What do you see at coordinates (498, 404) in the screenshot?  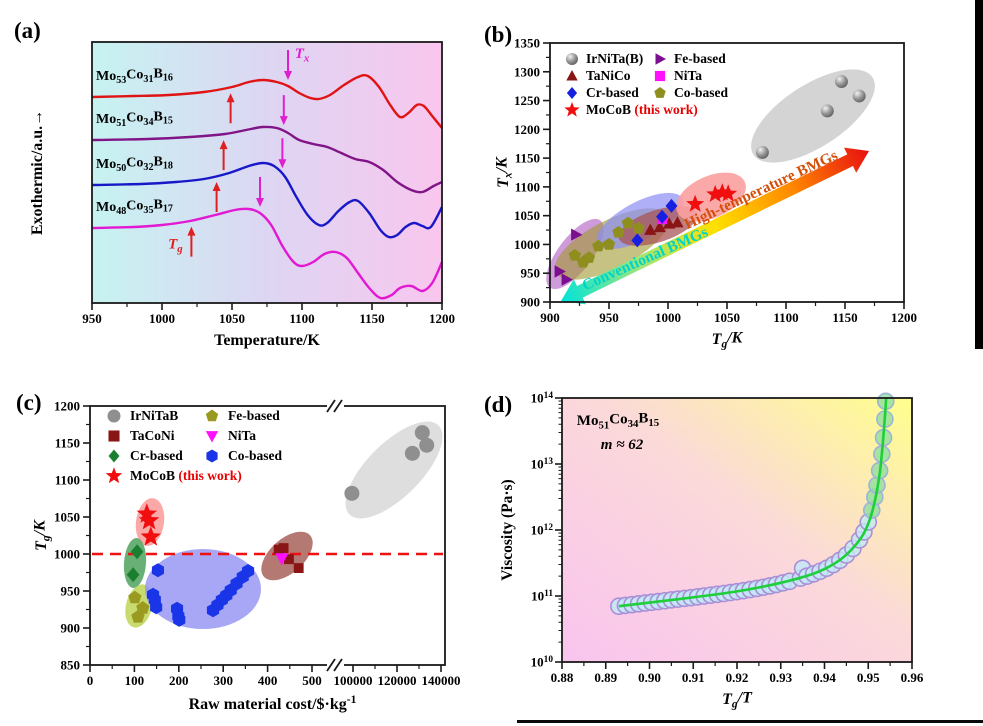 I see `panel-d-label: (d)` at bounding box center [498, 404].